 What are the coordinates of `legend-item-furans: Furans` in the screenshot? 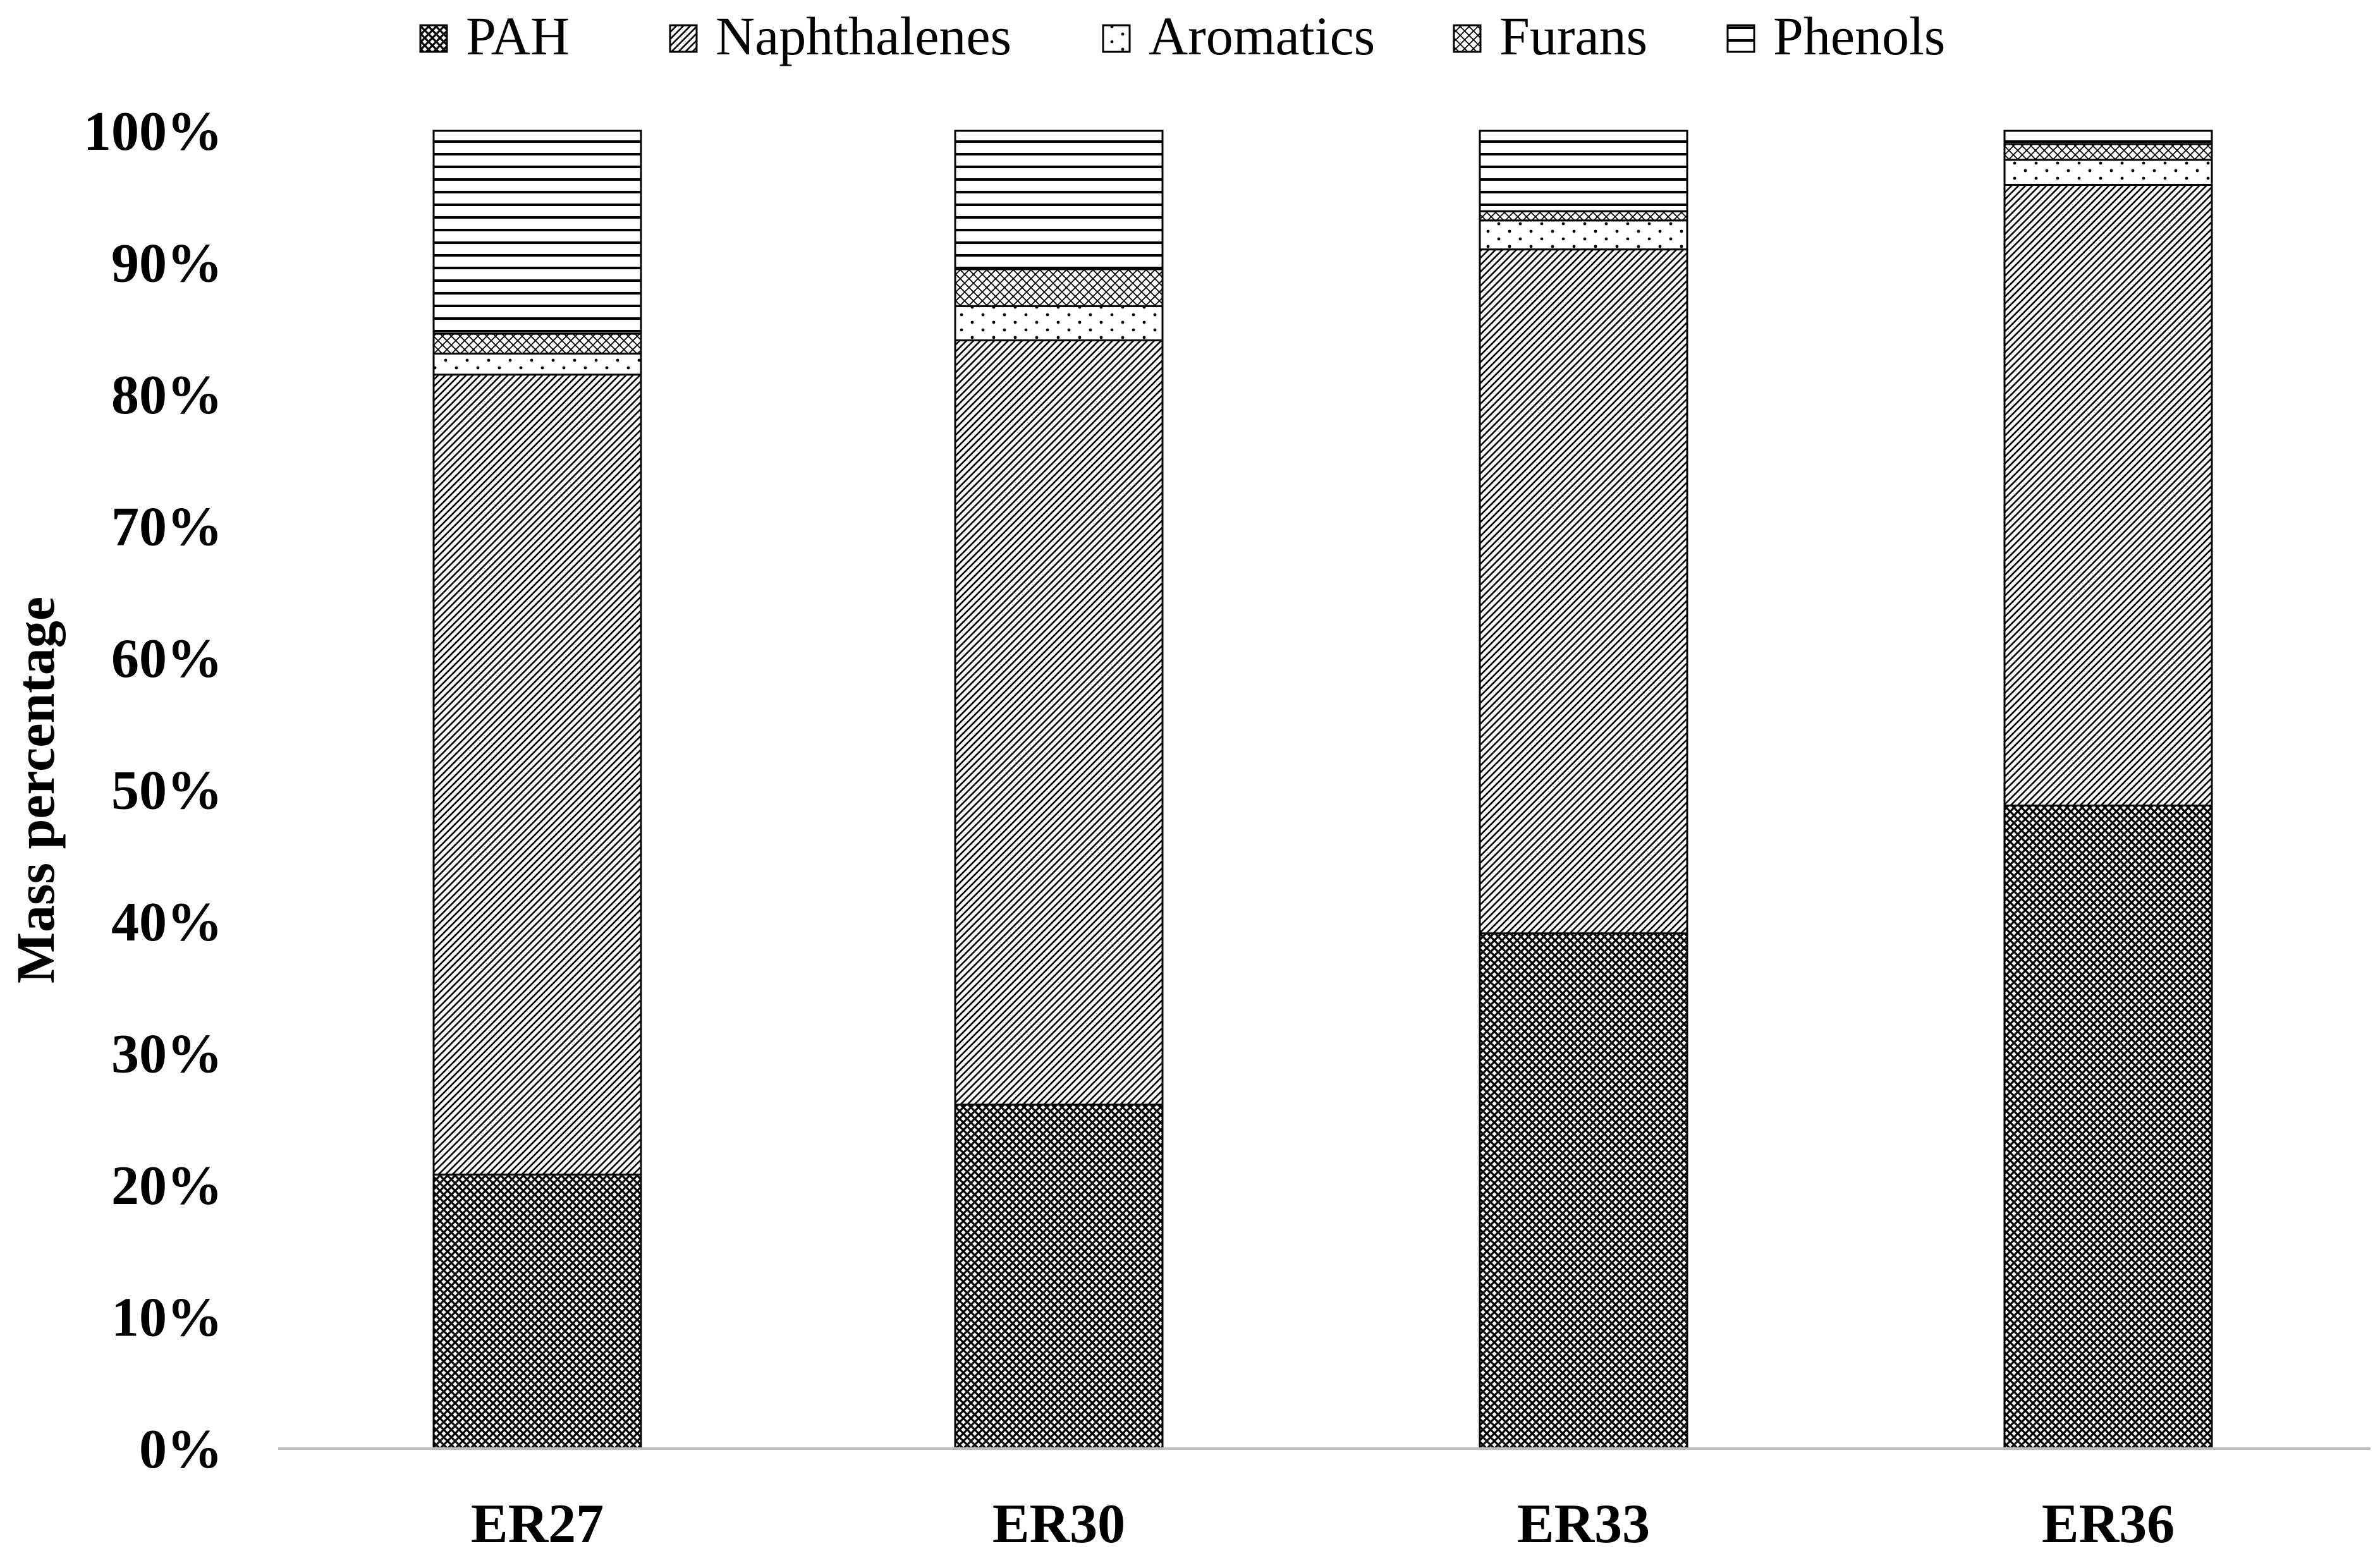 It's located at (1550, 36).